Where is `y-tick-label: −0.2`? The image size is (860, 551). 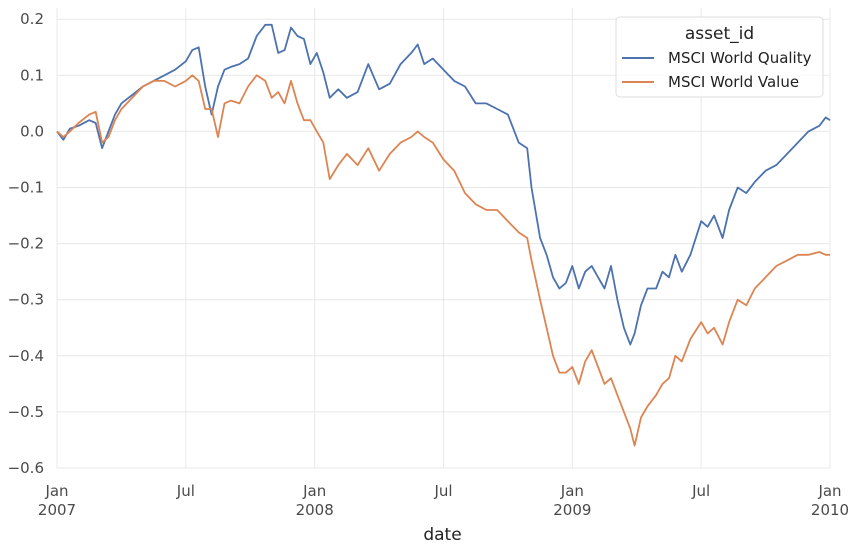
y-tick-label: −0.2 is located at coordinates (26, 244).